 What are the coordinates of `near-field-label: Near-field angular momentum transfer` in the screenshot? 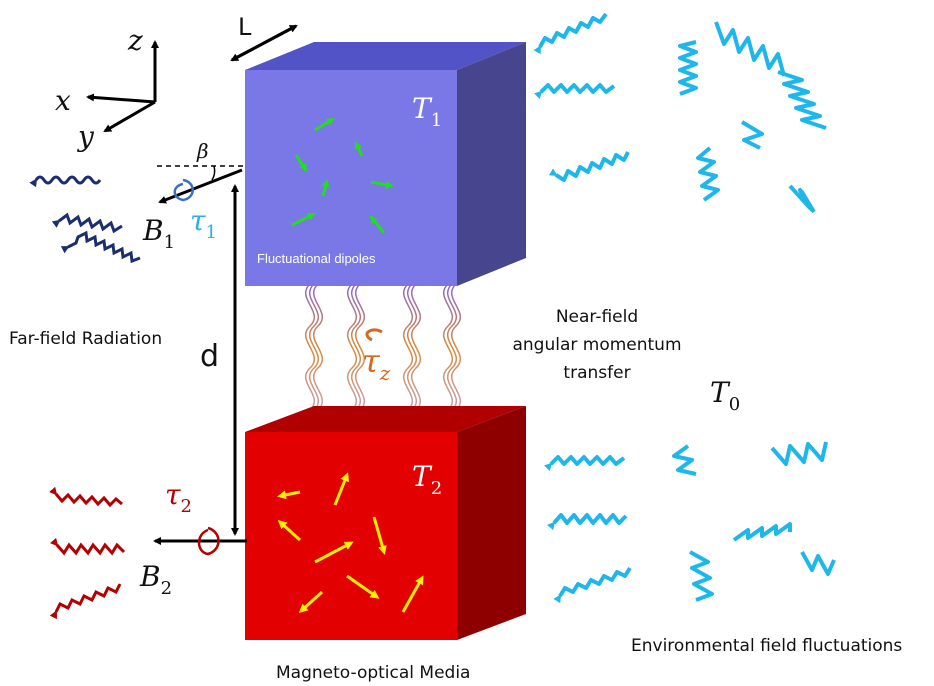 It's located at (596, 345).